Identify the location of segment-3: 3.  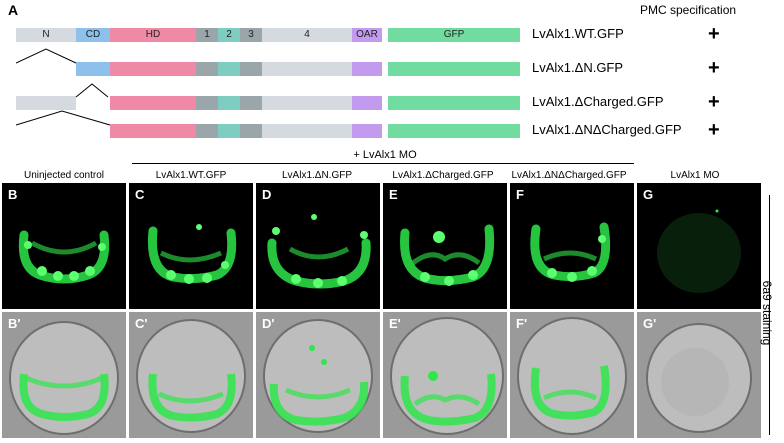
(251, 35).